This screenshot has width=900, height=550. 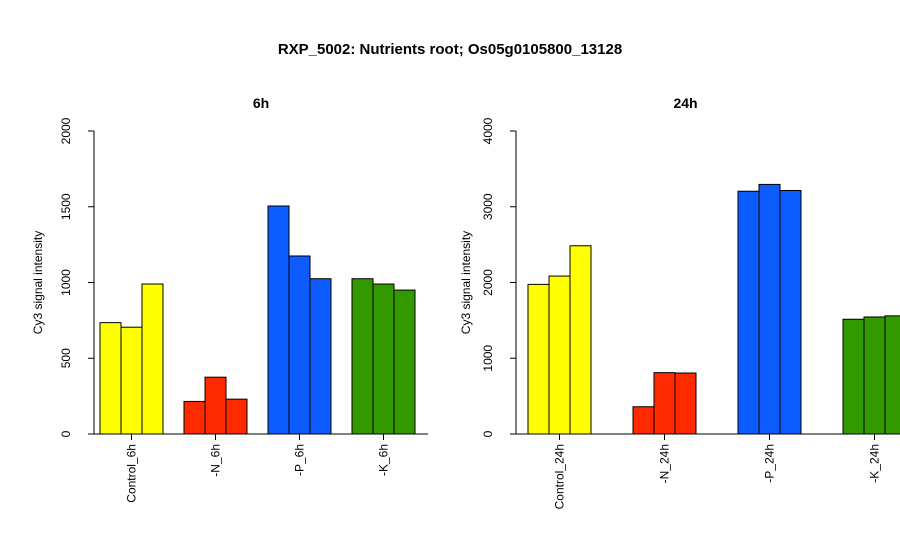 What do you see at coordinates (216, 460) in the screenshot?
I see `x-tick-label: -N_6h` at bounding box center [216, 460].